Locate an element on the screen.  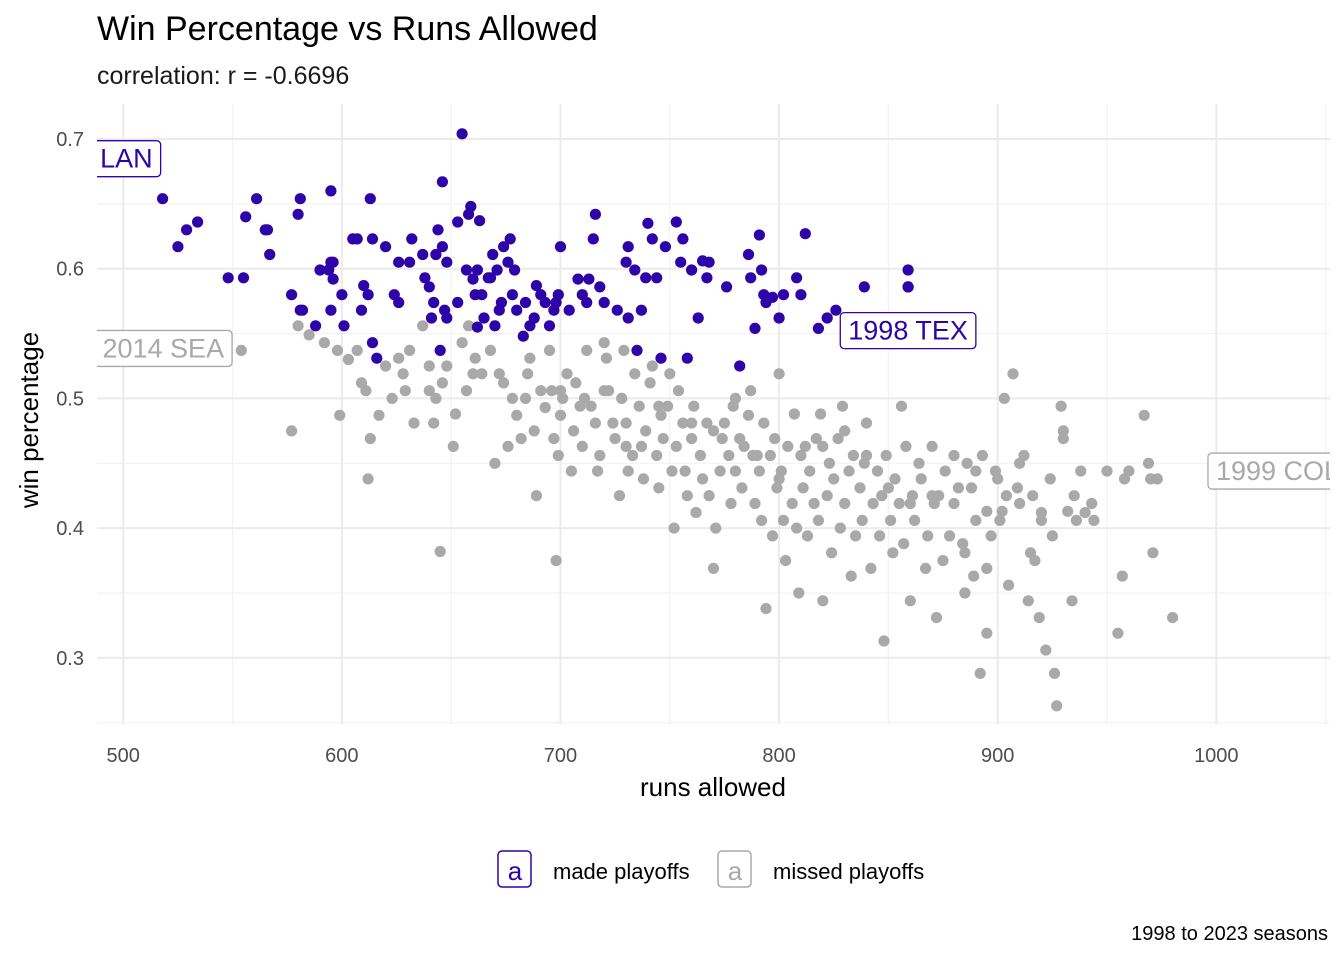
annotation-text: 2022 LAN is located at coordinates (93, 159).